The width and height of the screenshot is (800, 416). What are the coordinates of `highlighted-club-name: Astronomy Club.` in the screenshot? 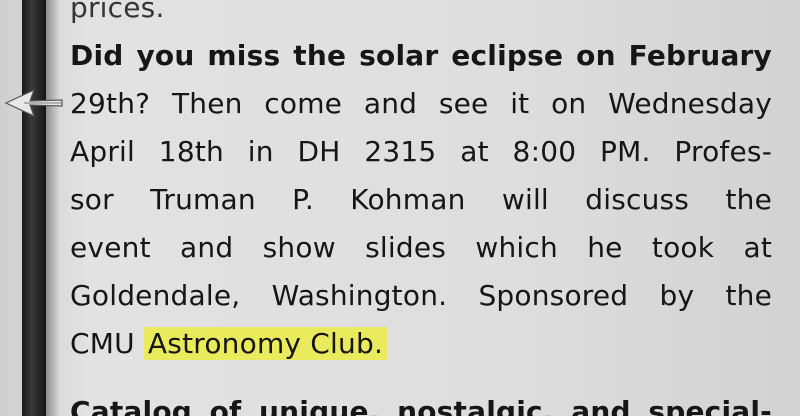 It's located at (265, 343).